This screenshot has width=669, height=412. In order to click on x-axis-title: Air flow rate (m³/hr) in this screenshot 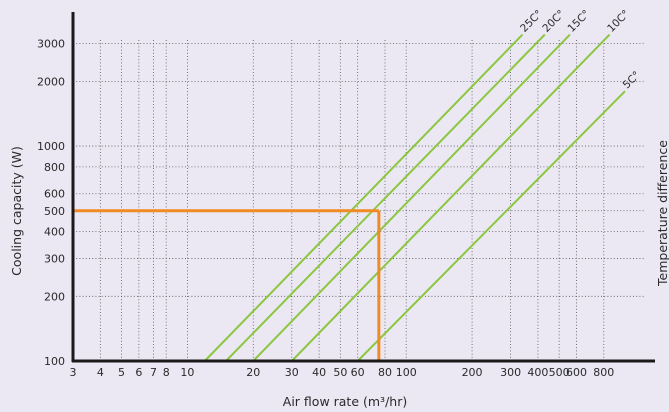, I will do `click(345, 401)`.